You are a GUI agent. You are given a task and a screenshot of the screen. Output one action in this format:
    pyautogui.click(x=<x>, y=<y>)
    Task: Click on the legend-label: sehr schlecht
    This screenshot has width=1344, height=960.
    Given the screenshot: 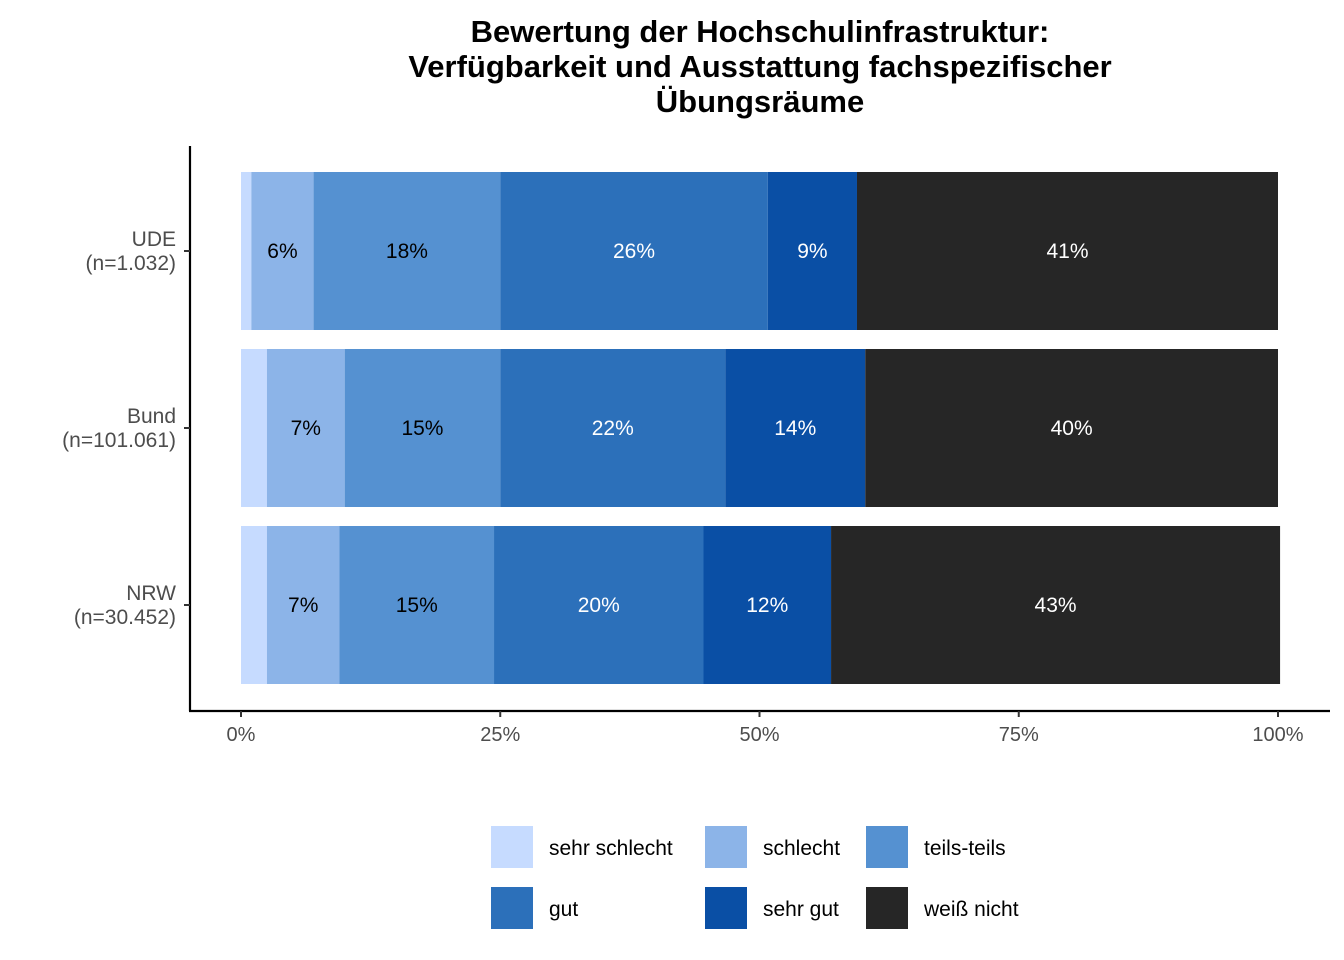 What is the action you would take?
    pyautogui.click(x=611, y=848)
    